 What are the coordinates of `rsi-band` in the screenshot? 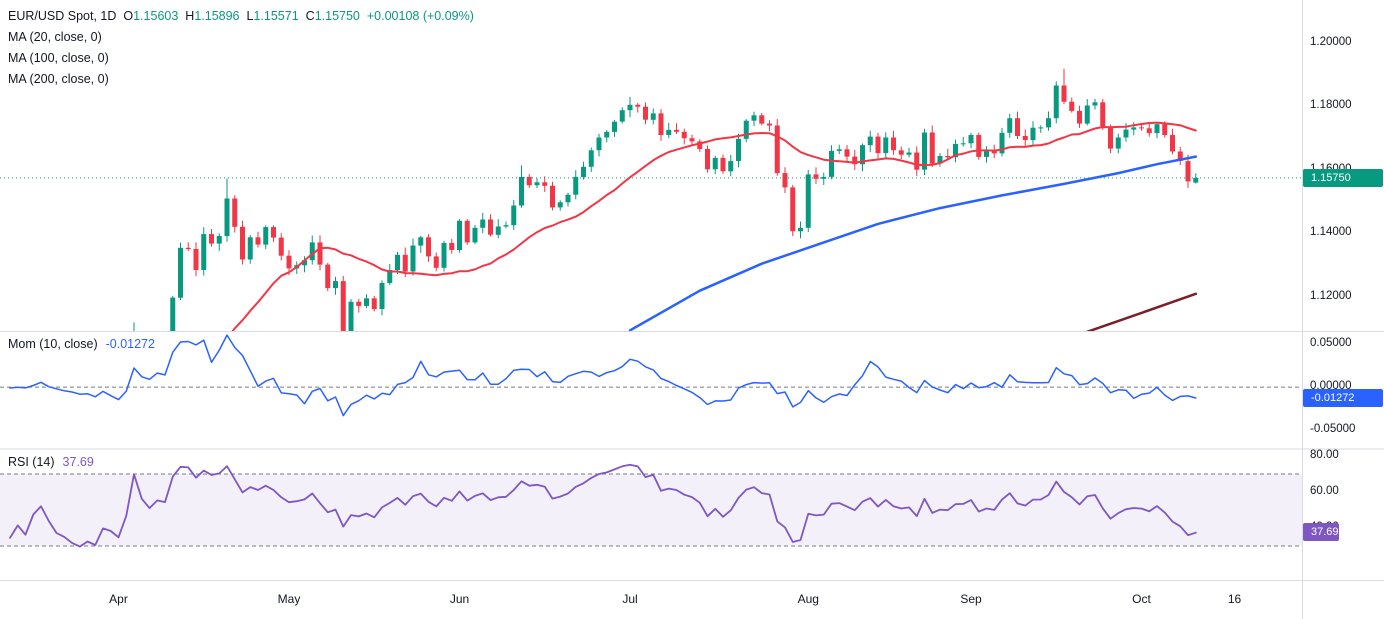 It's located at (651, 510).